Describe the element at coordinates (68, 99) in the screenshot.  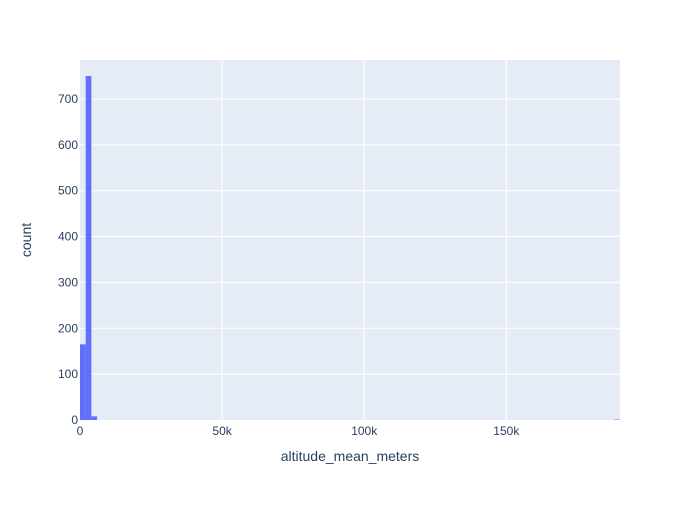
I see `y-tick-label: 700` at that location.